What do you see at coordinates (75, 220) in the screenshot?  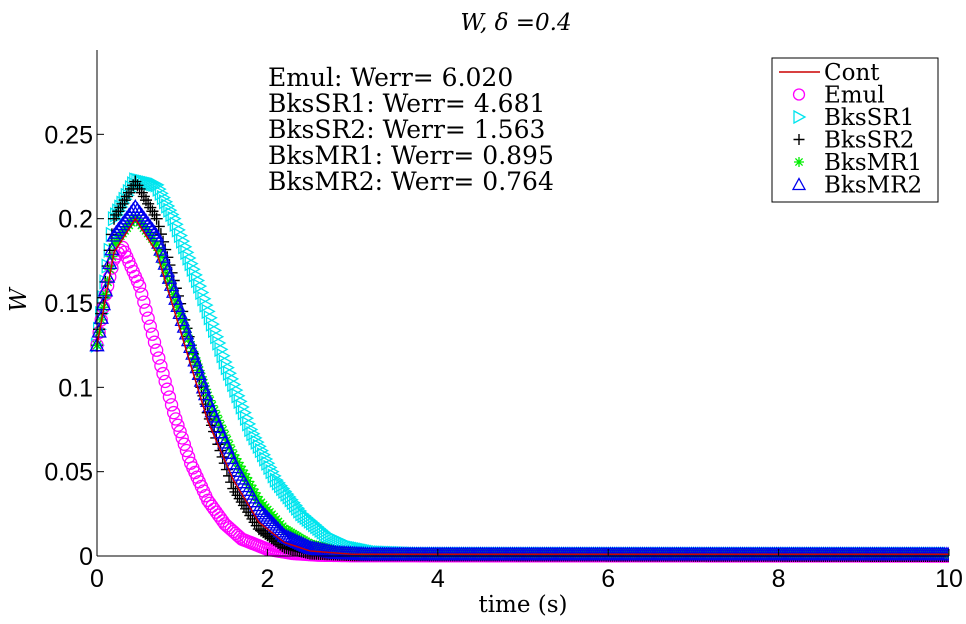 I see `y-tick-label: 0.2` at bounding box center [75, 220].